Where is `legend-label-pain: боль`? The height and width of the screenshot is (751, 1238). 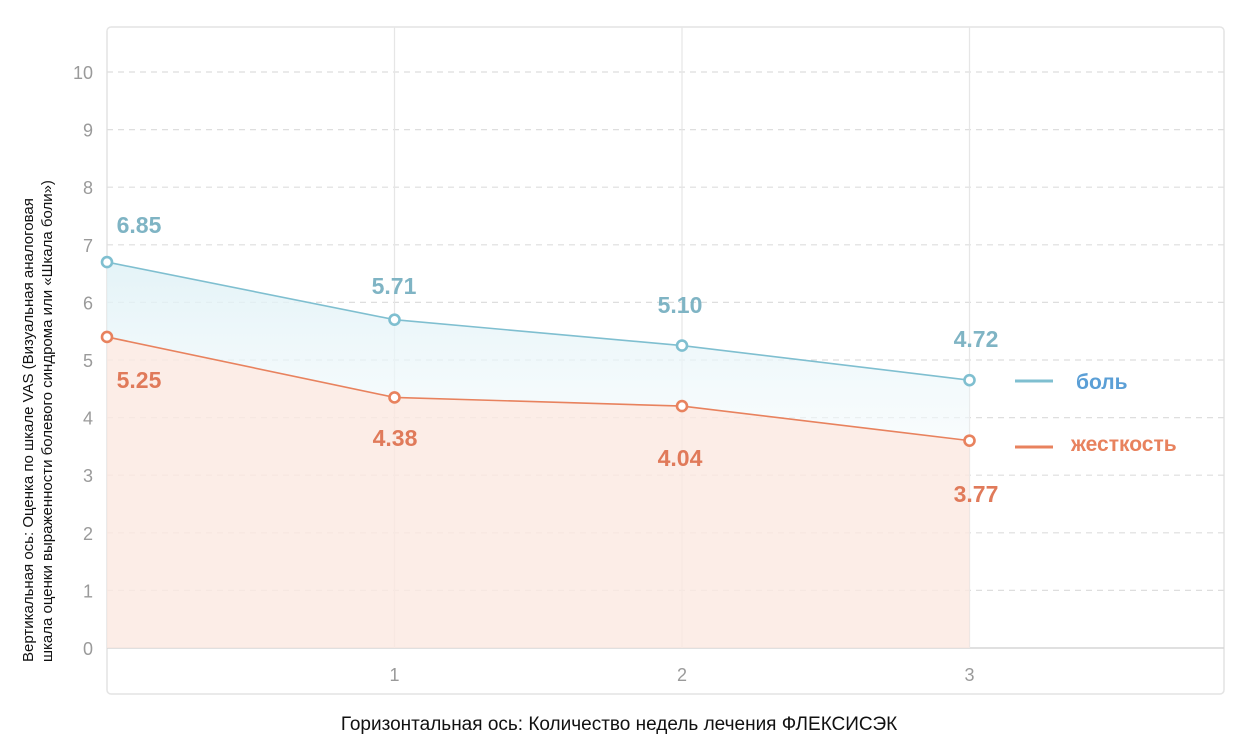
legend-label-pain: боль is located at coordinates (1102, 382).